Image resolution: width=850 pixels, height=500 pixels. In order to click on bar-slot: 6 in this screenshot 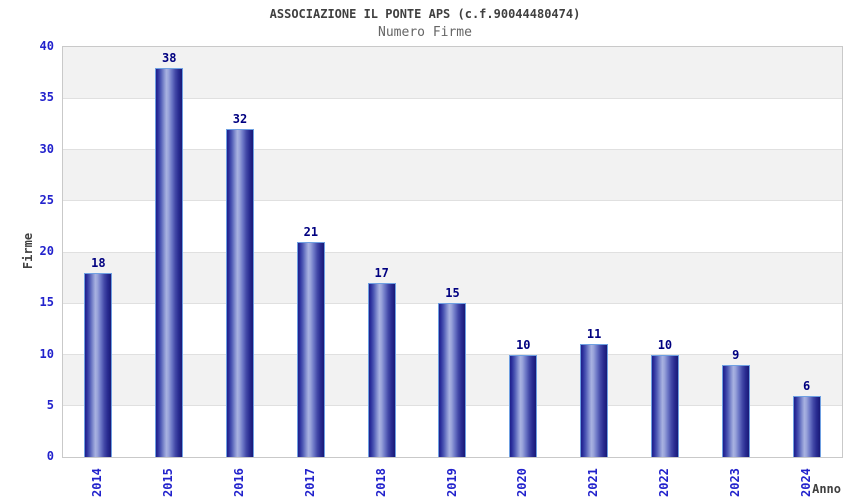, I will do `click(806, 252)`.